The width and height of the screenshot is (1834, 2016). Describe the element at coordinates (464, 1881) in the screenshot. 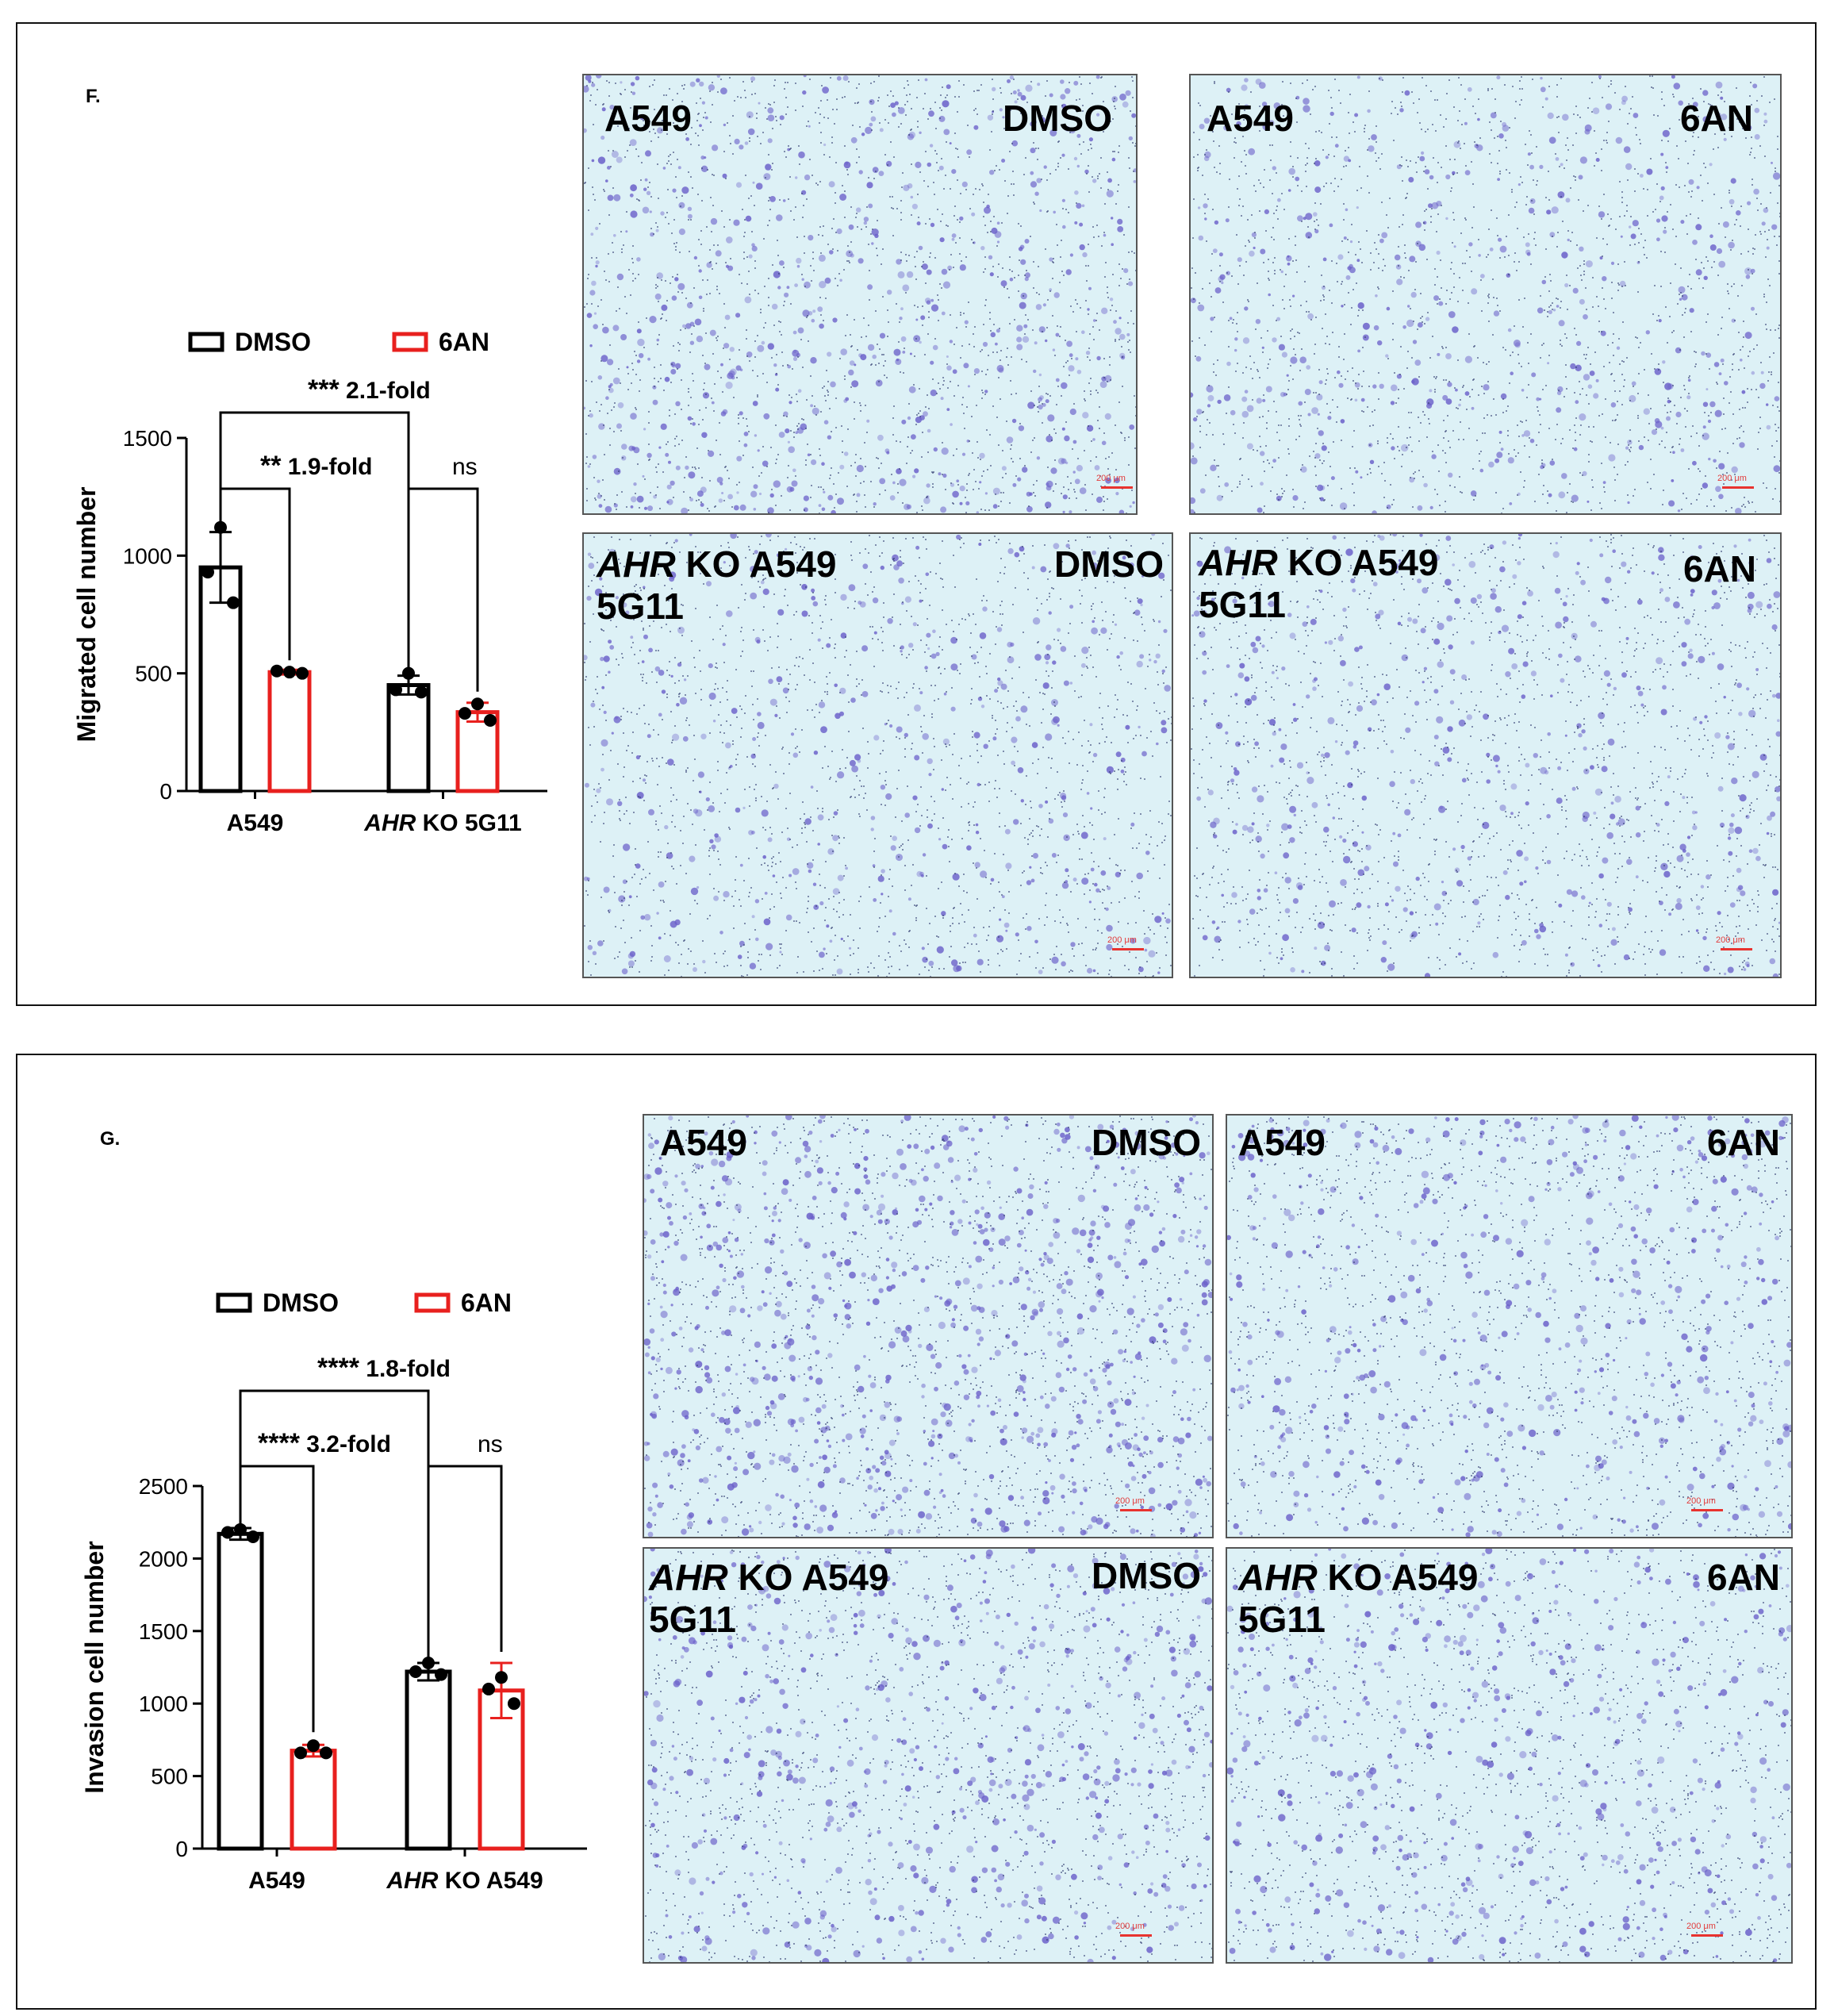

I see `x-tick-label: AHR KO A549` at that location.